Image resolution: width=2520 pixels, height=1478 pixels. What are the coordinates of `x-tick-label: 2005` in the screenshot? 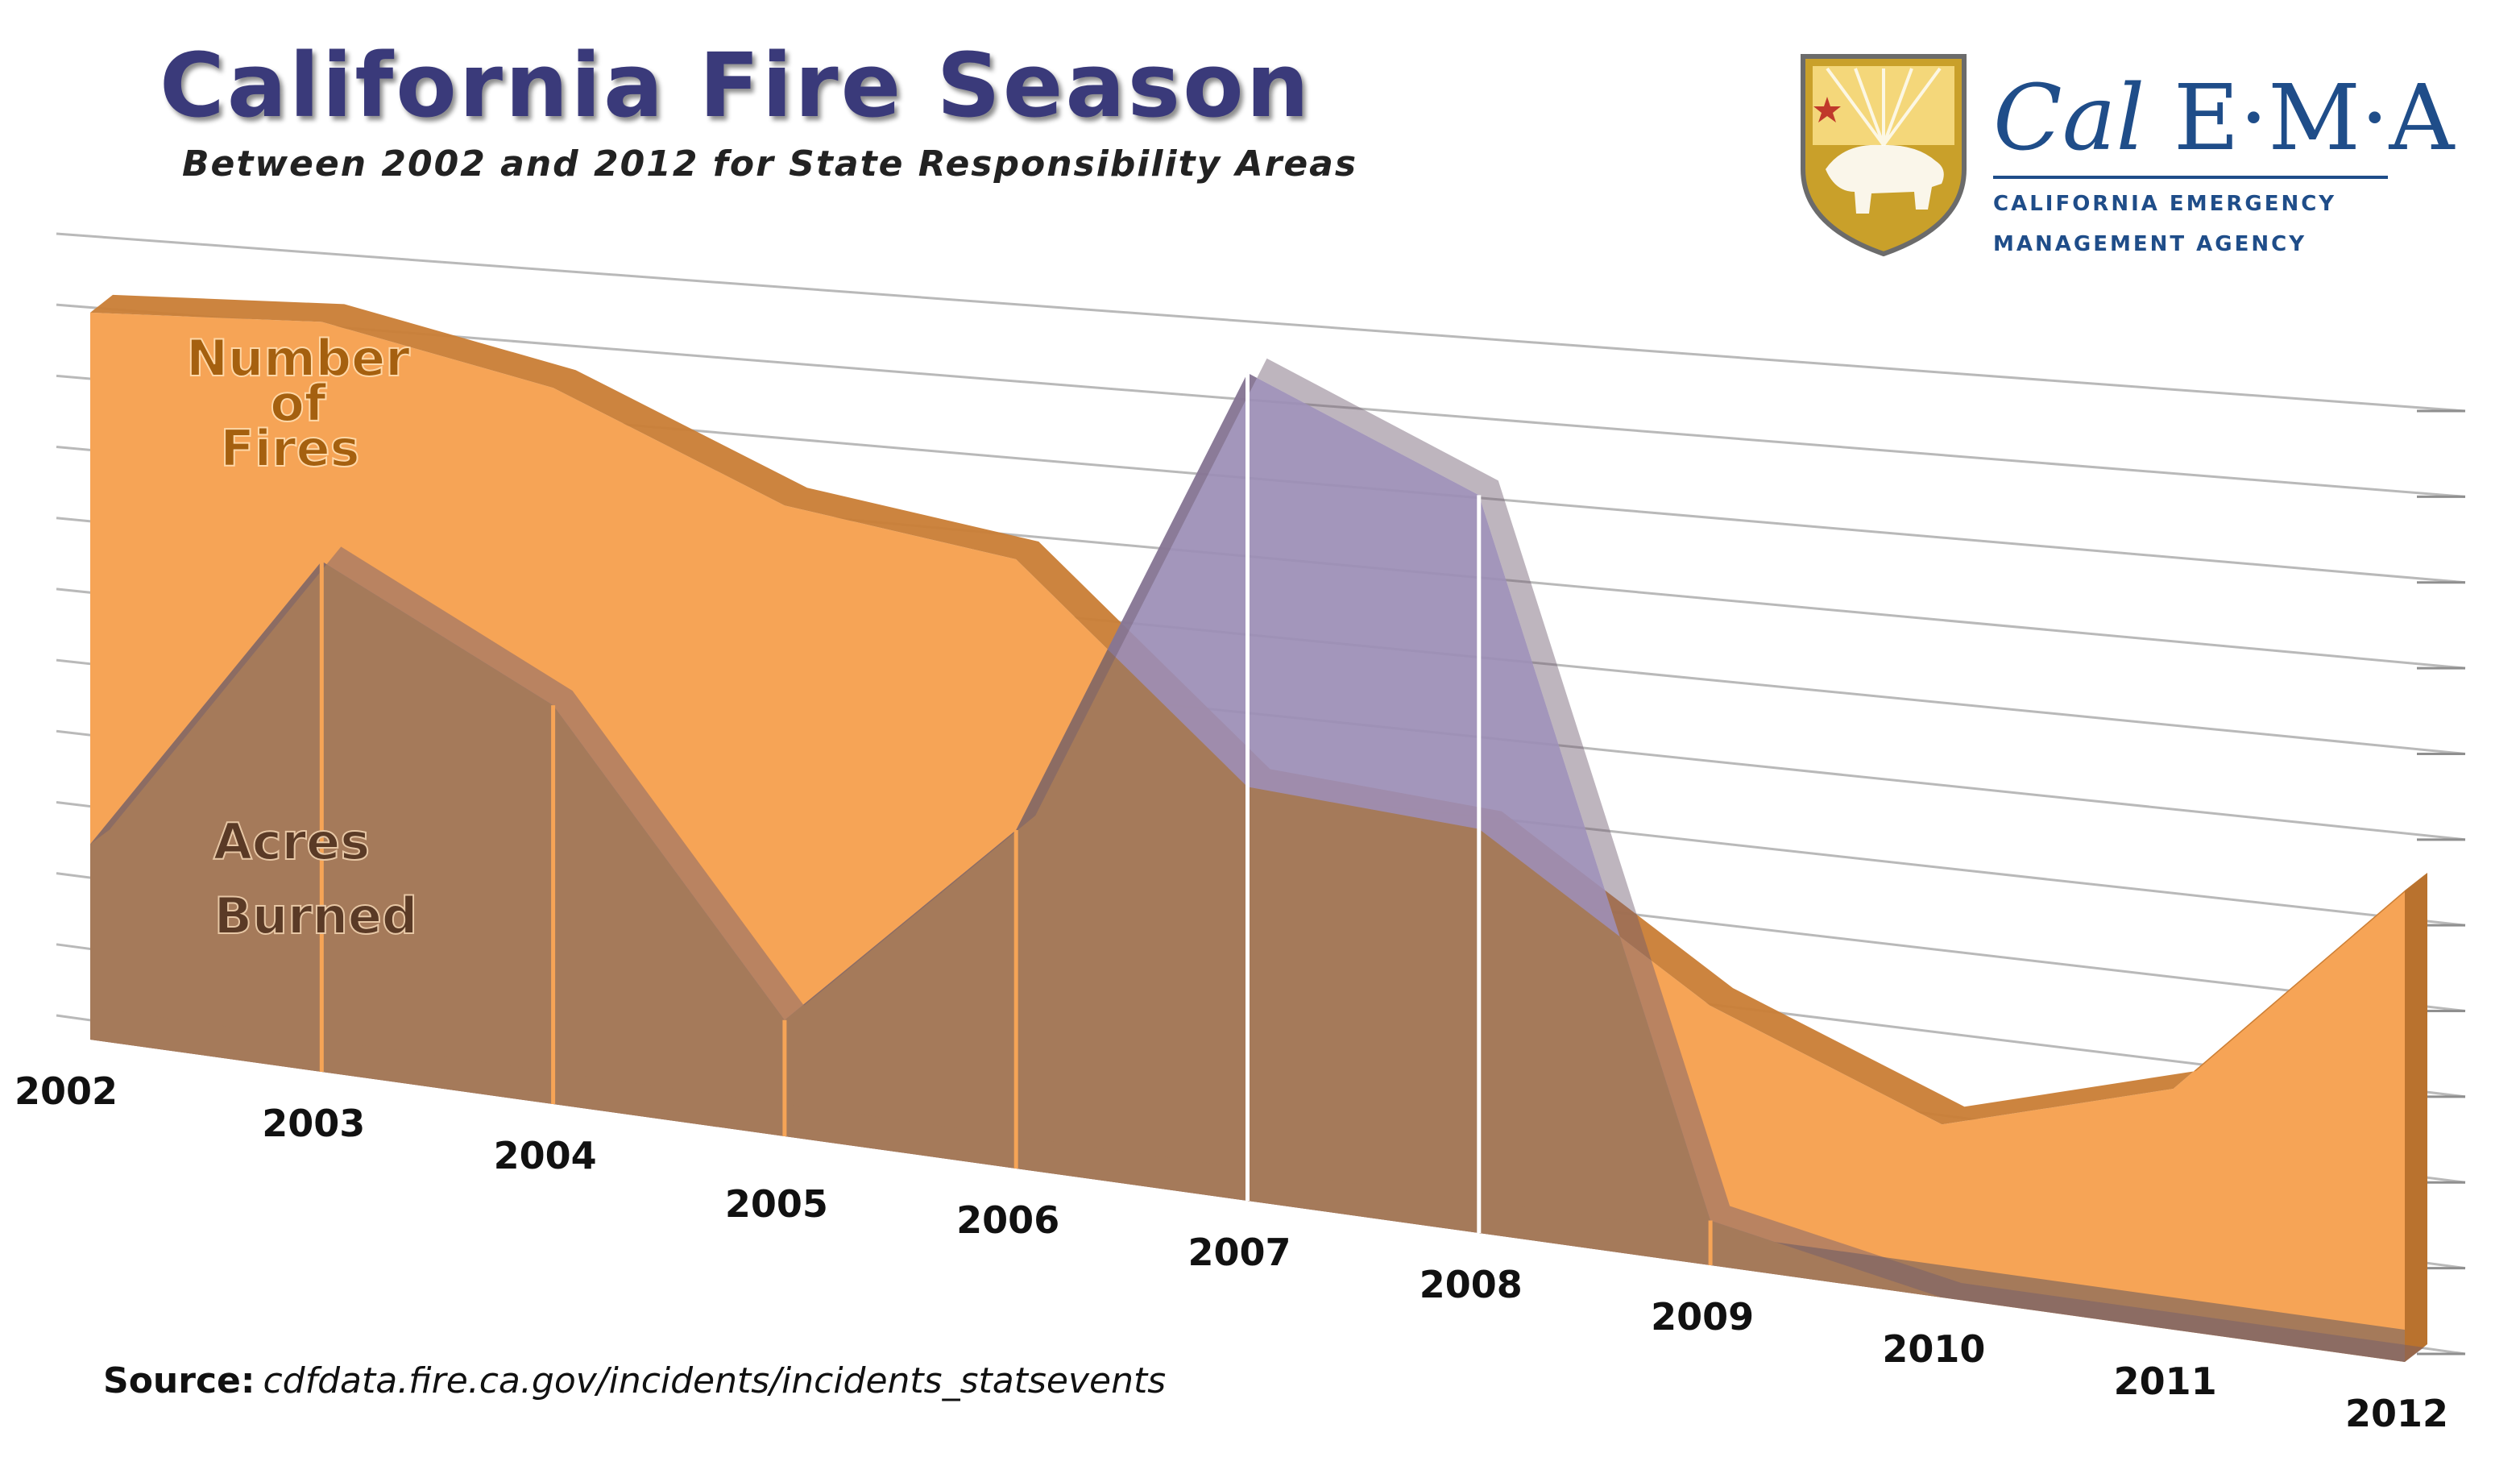 It's located at (776, 1204).